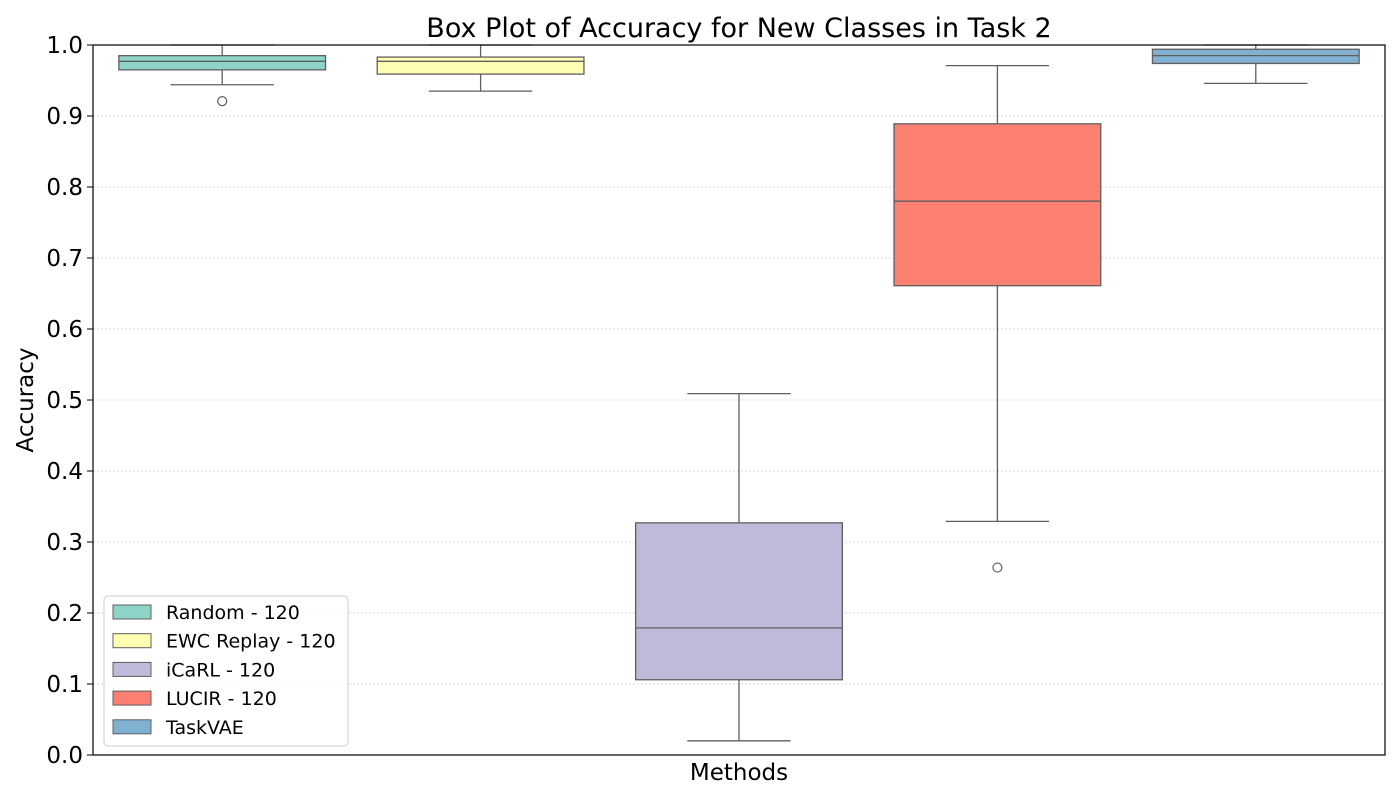  Describe the element at coordinates (251, 642) in the screenshot. I see `legend-label: EWC Replay - 120` at that location.